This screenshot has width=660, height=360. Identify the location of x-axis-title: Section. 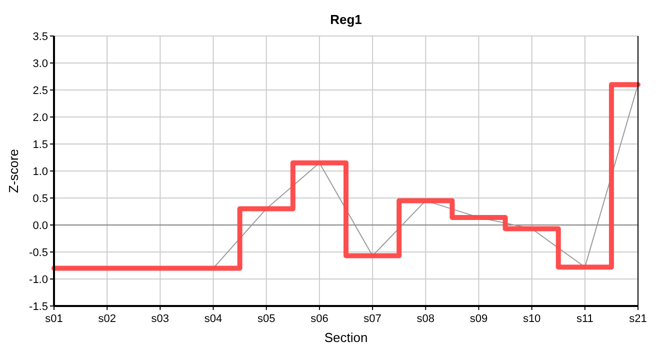
(346, 337).